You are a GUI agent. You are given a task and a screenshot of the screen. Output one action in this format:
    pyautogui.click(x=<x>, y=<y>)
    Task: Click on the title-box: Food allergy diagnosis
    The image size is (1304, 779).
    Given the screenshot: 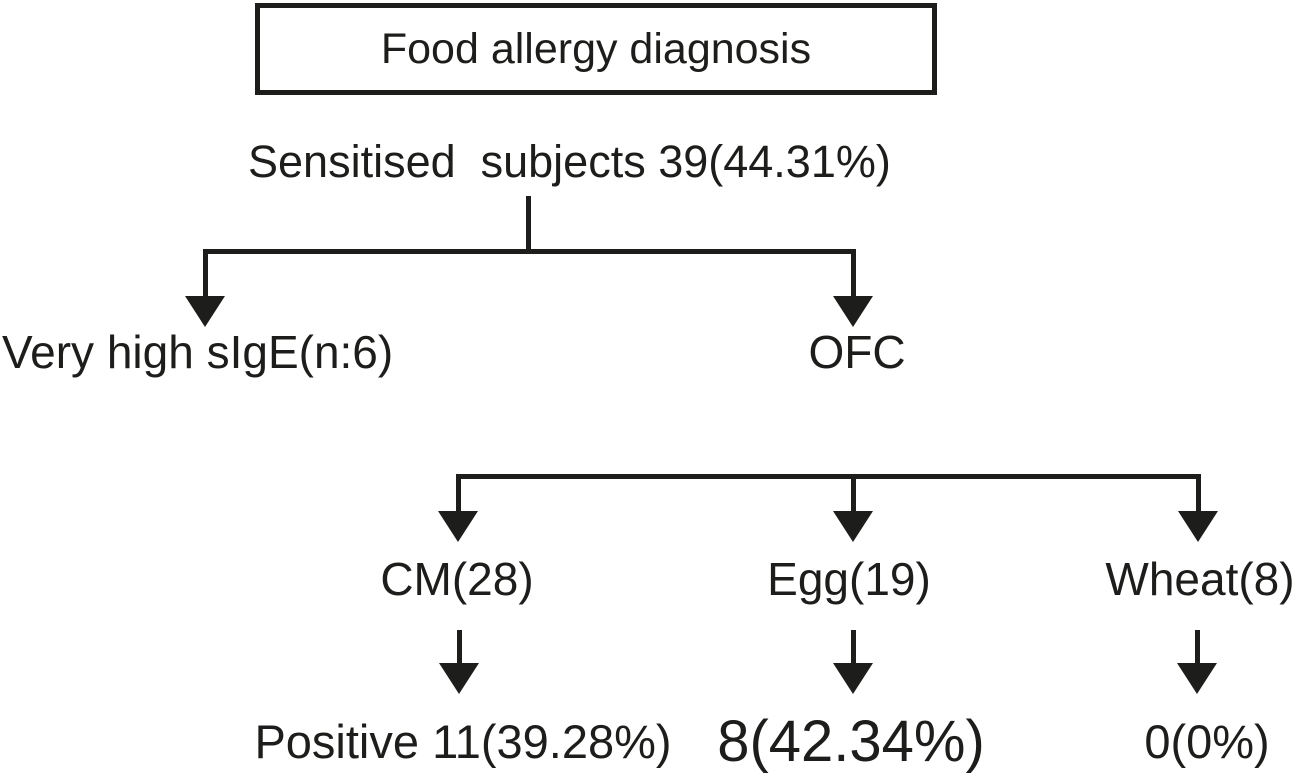 What is the action you would take?
    pyautogui.click(x=596, y=49)
    